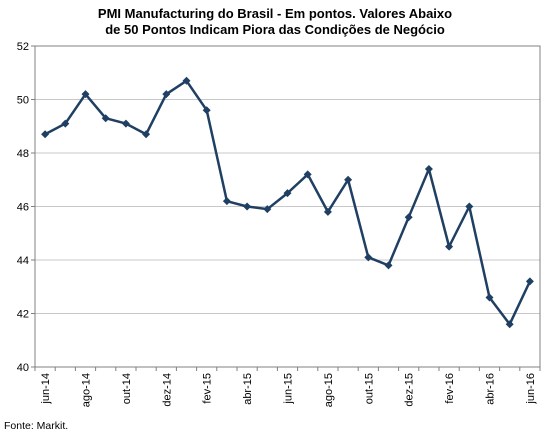  Describe the element at coordinates (369, 388) in the screenshot. I see `x-tick-label: out-15` at that location.